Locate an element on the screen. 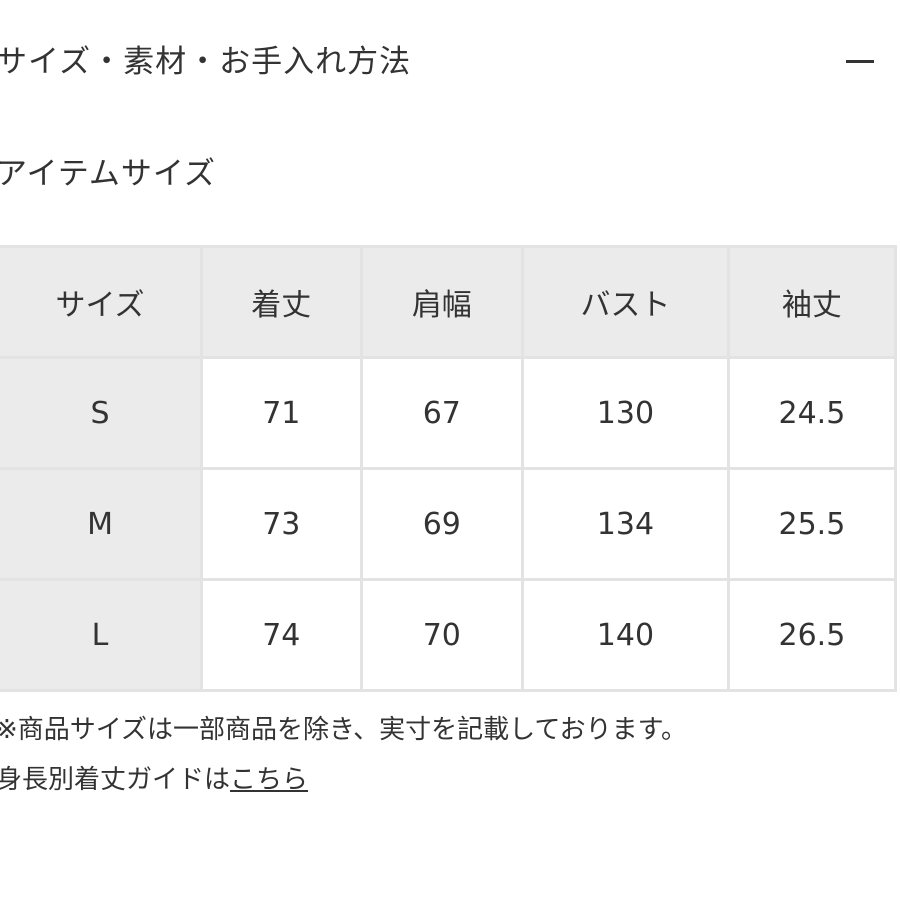  header-cell: バスト is located at coordinates (625, 302).